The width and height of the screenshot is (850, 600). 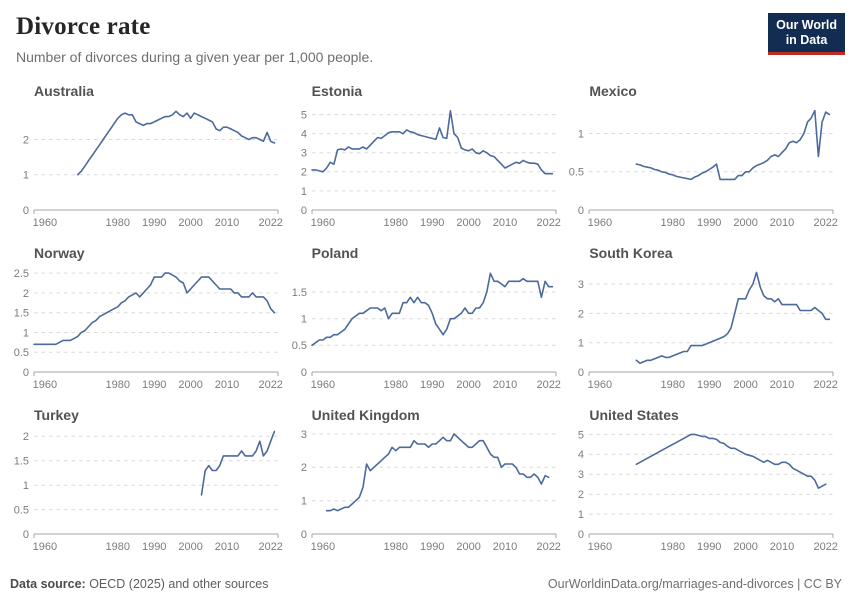 I want to click on chart-title: United Kingdom, so click(x=365, y=415).